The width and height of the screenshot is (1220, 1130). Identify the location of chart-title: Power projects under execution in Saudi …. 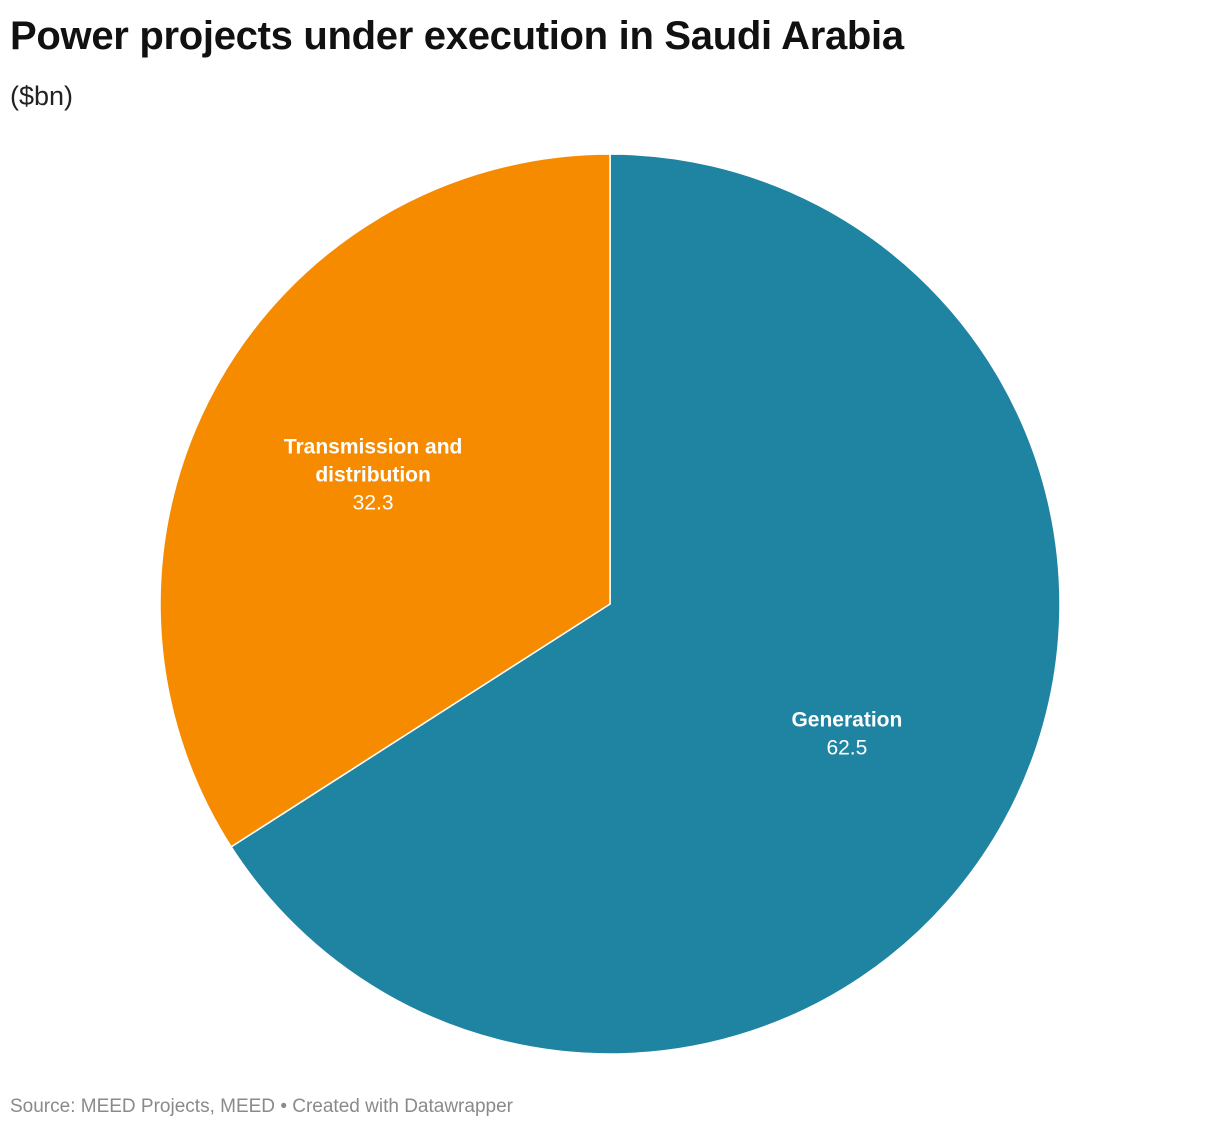
(457, 36).